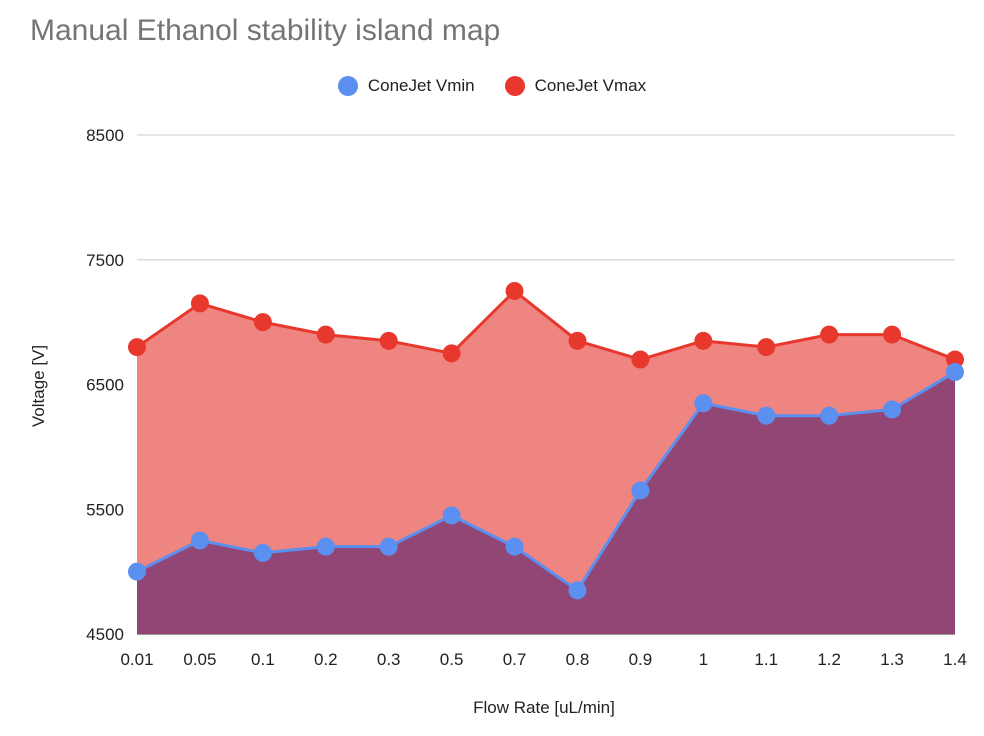 The height and width of the screenshot is (736, 984). Describe the element at coordinates (578, 659) in the screenshot. I see `x-tick-label: 0.8` at that location.